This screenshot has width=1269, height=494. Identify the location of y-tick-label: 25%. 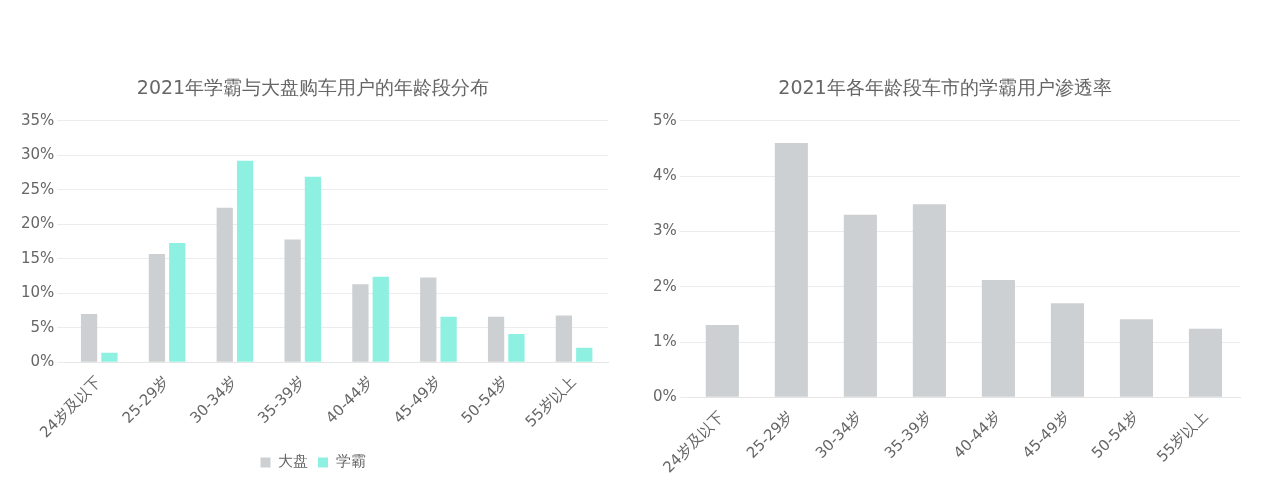
(38, 188).